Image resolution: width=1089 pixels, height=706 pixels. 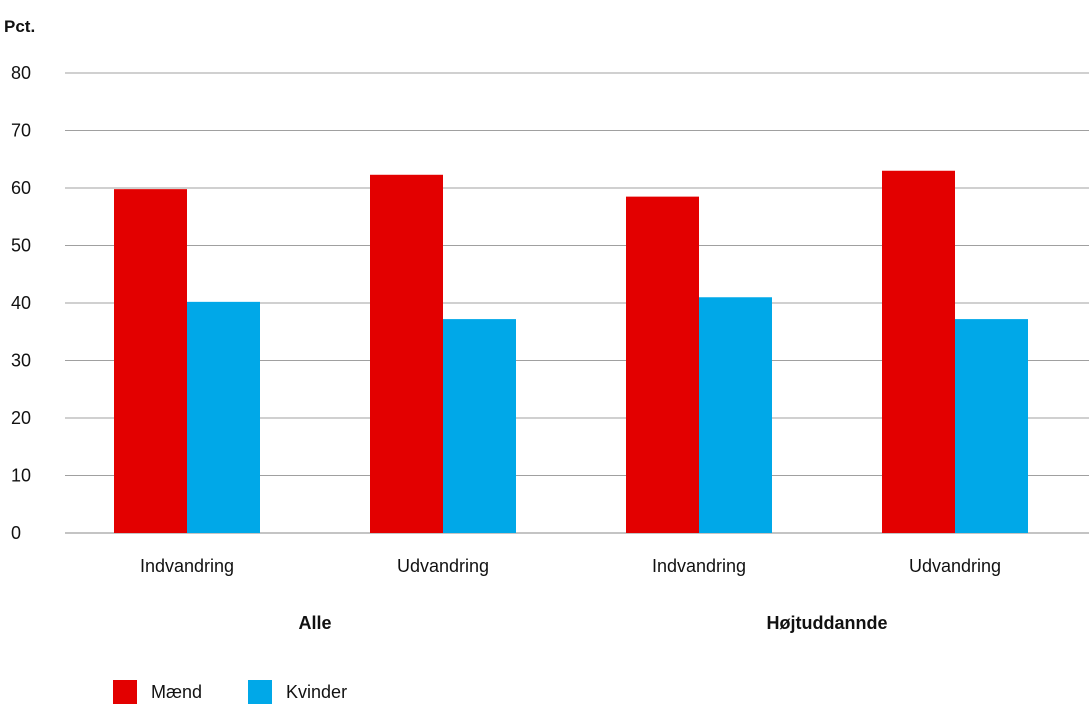 I want to click on y-tick-label: 60, so click(x=21, y=188).